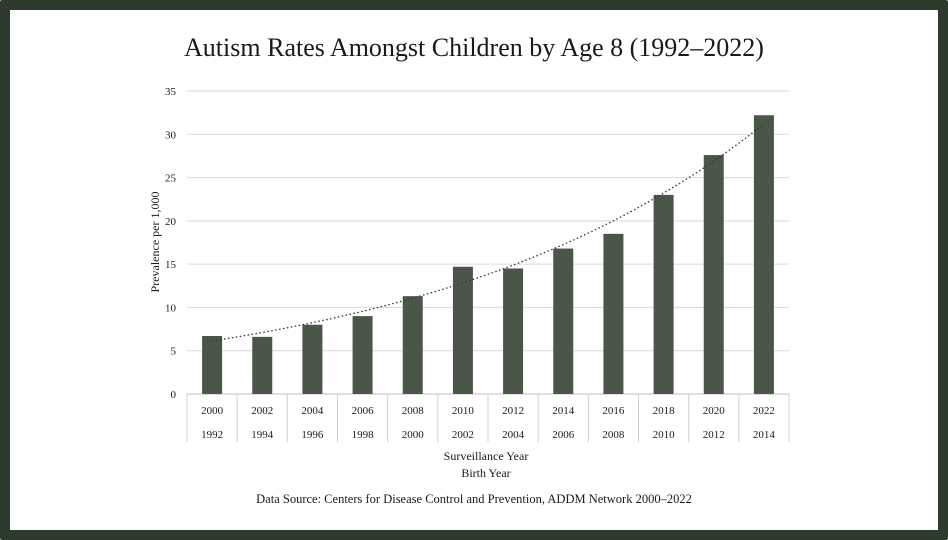 The width and height of the screenshot is (948, 540). Describe the element at coordinates (171, 243) in the screenshot. I see `y-axis-ticks: 0 5 10 15 20 25 30 35` at that location.